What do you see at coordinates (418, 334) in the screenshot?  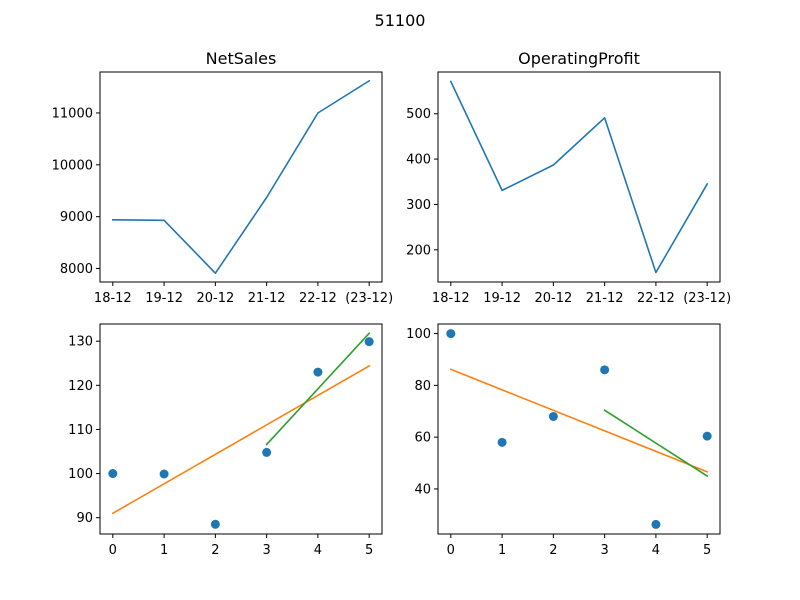 I see `operatingprofit-trend-ytick-label: 100` at bounding box center [418, 334].